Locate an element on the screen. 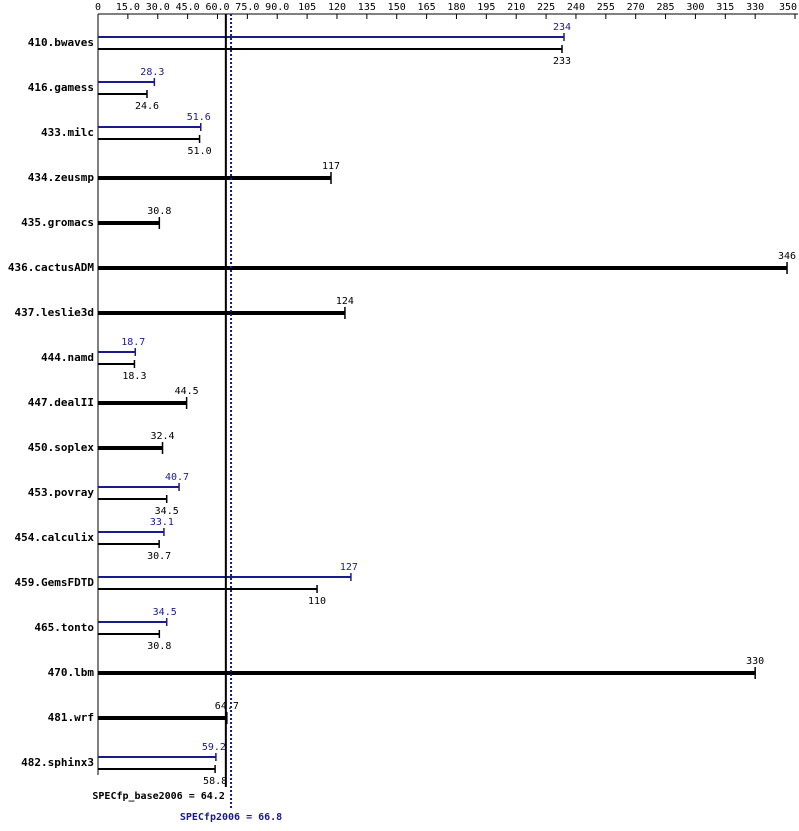 The width and height of the screenshot is (799, 831). category-label: 444.namd is located at coordinates (67, 357).